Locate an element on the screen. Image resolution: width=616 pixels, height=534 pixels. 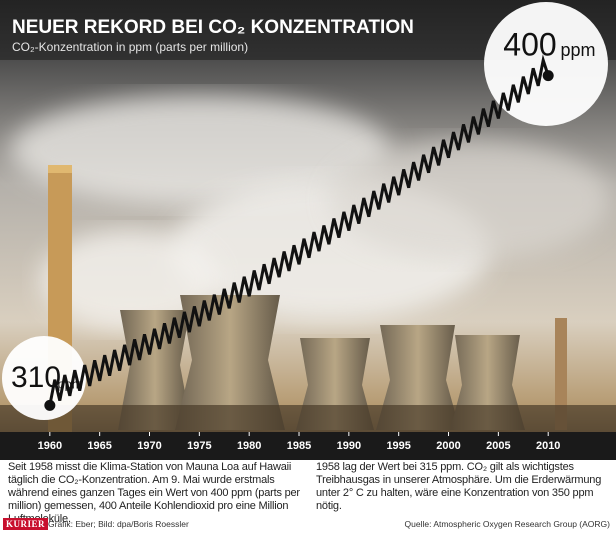
x-tick-label: 2010 is located at coordinates (548, 446).